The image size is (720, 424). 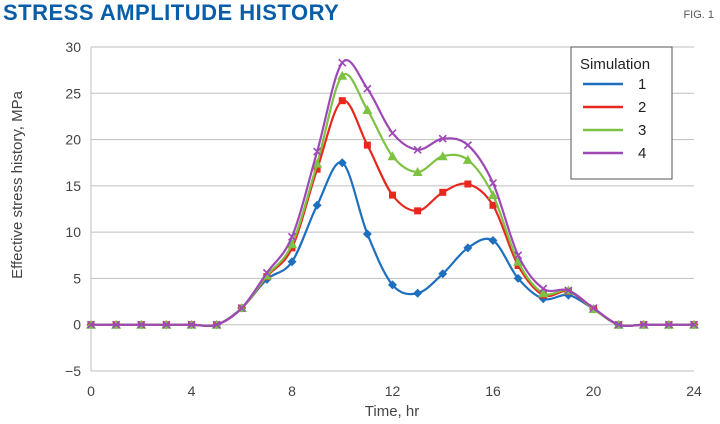 I want to click on x-tick-label: 4, so click(x=192, y=391).